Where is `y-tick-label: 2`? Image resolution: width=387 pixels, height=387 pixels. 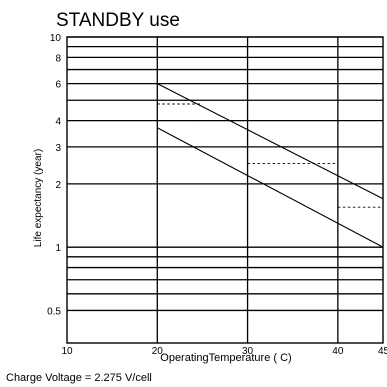
y-tick-label: 2 is located at coordinates (58, 185).